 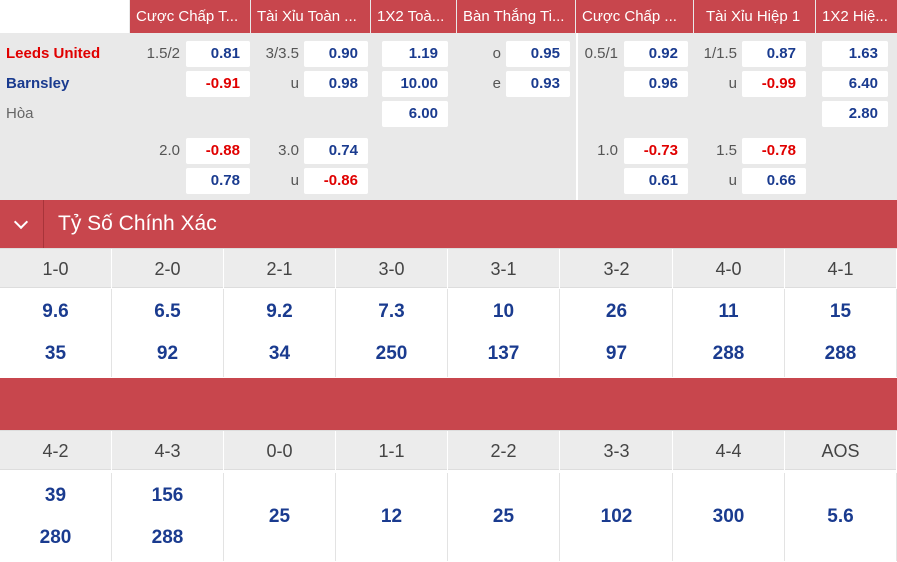 What do you see at coordinates (55, 537) in the screenshot?
I see `score-odds-secondary: 280` at bounding box center [55, 537].